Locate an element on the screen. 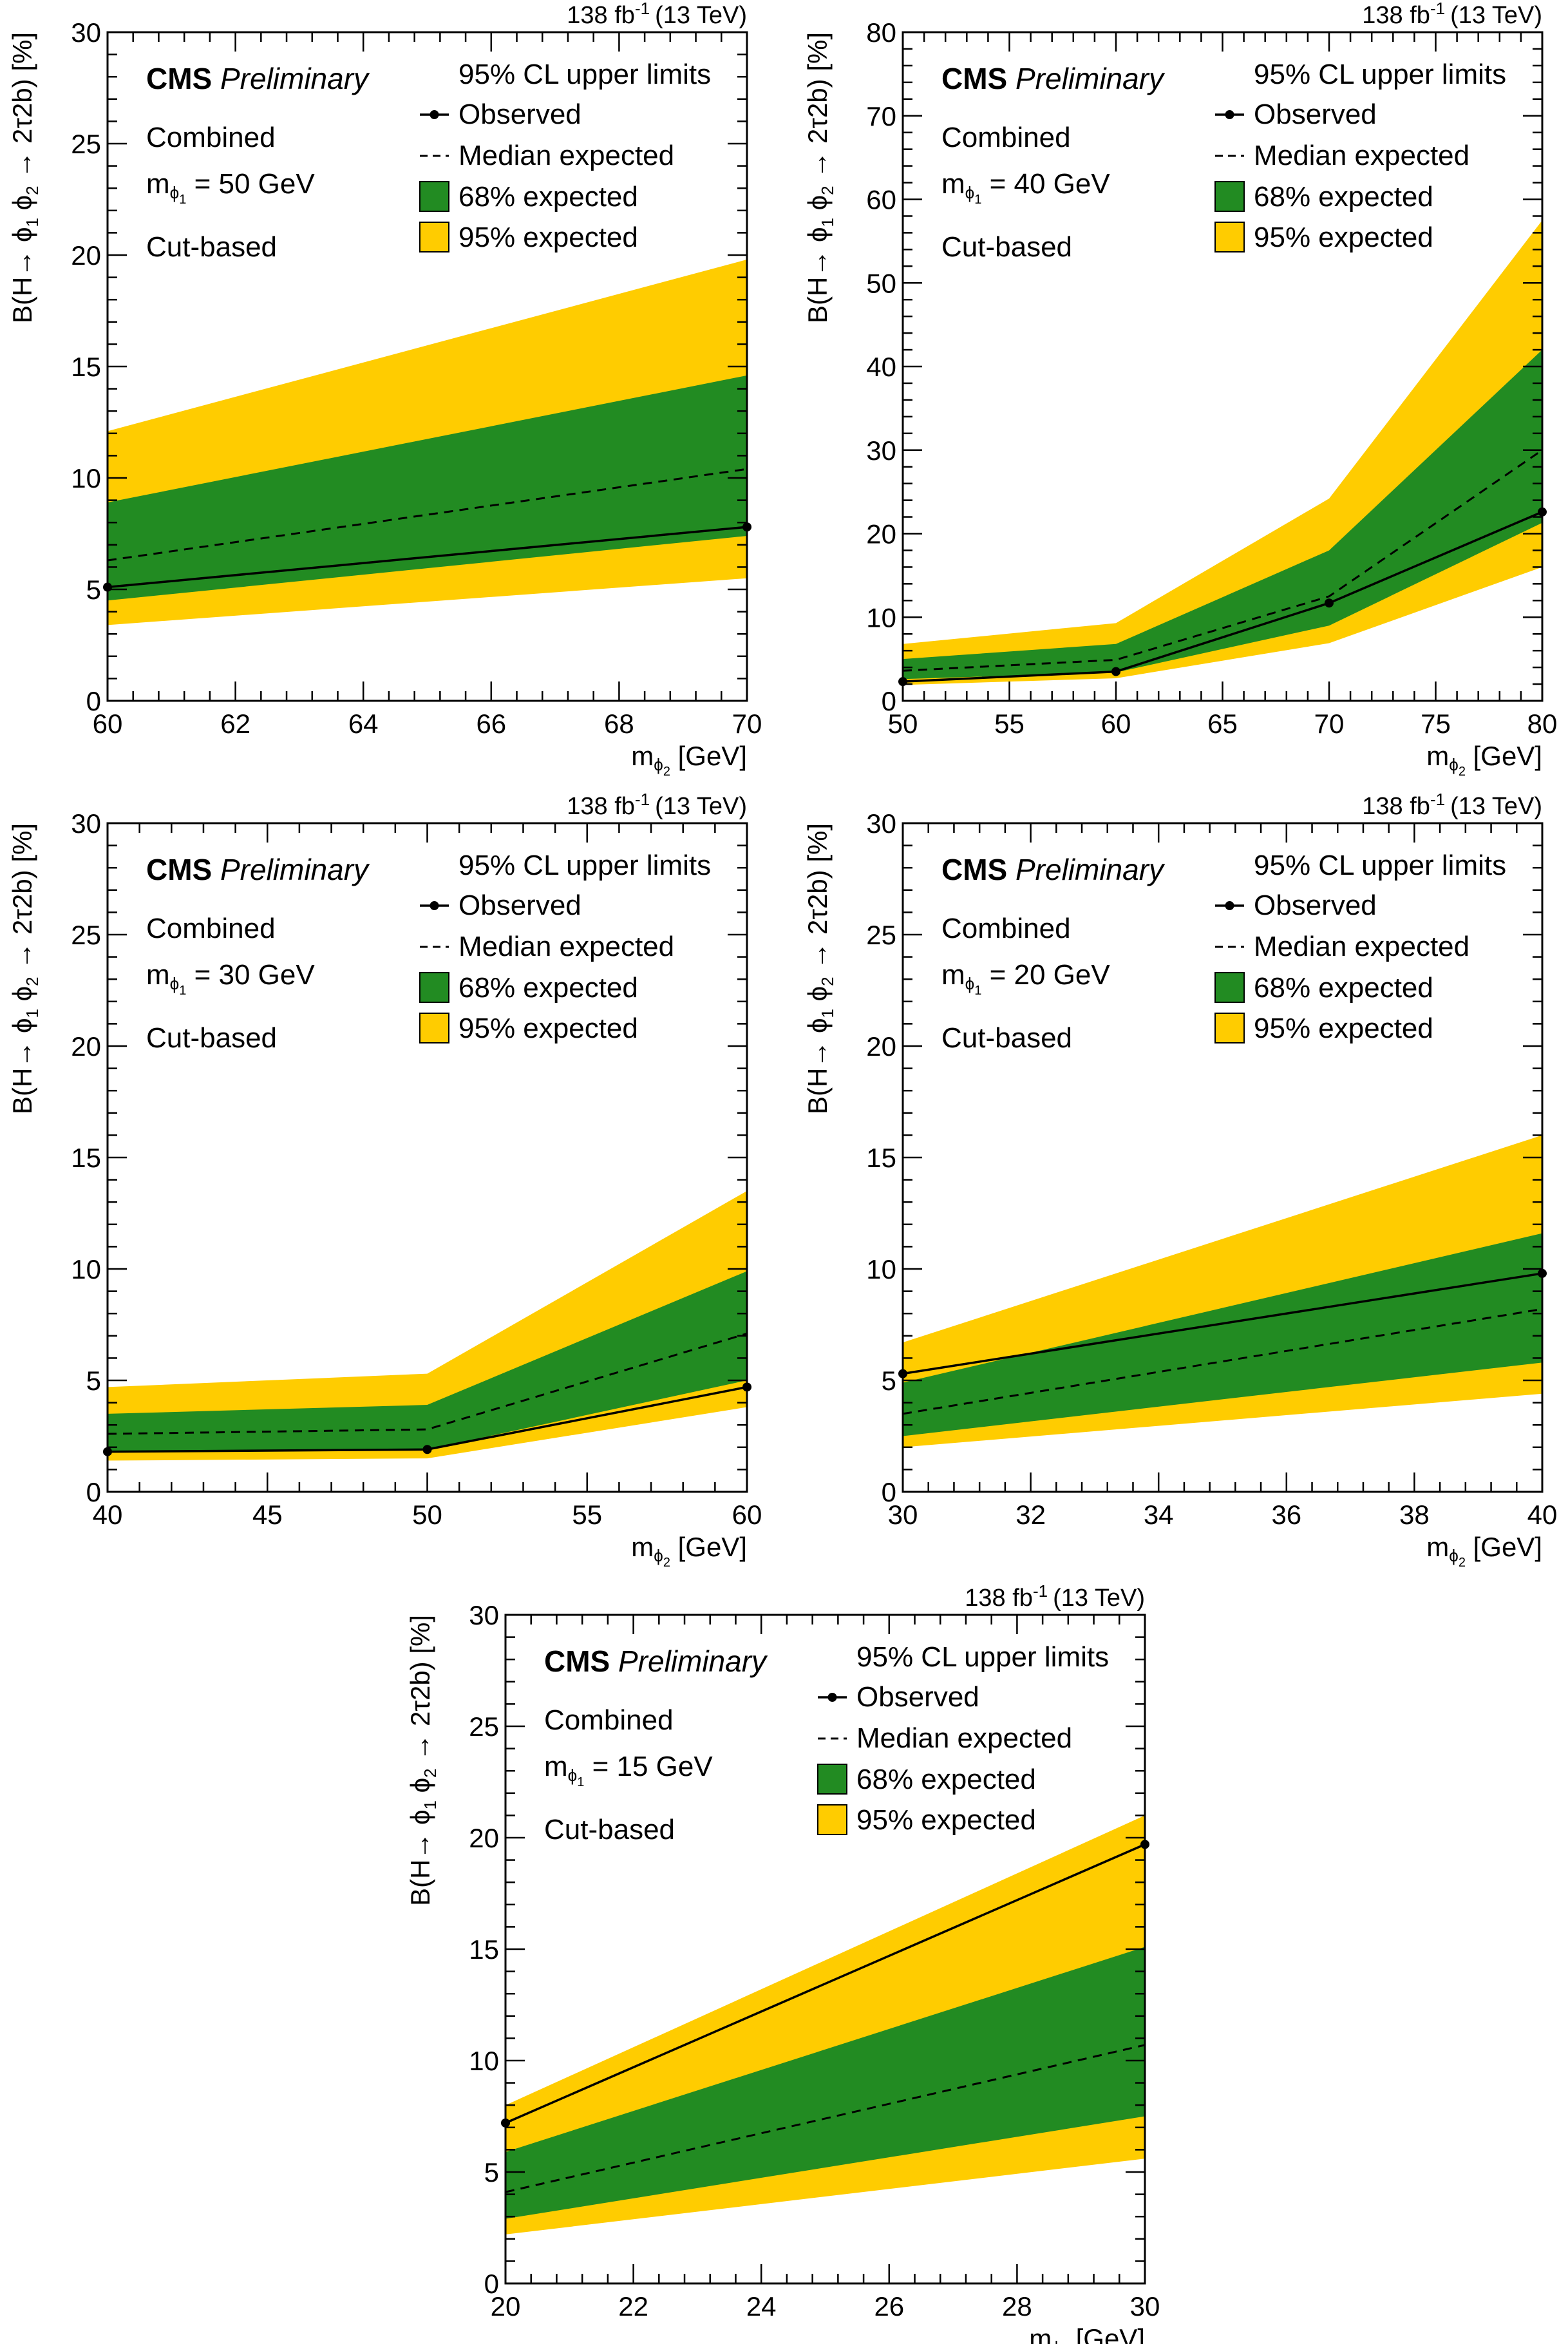 The image size is (1568, 2344). median-expected-line is located at coordinates (1222, 560).